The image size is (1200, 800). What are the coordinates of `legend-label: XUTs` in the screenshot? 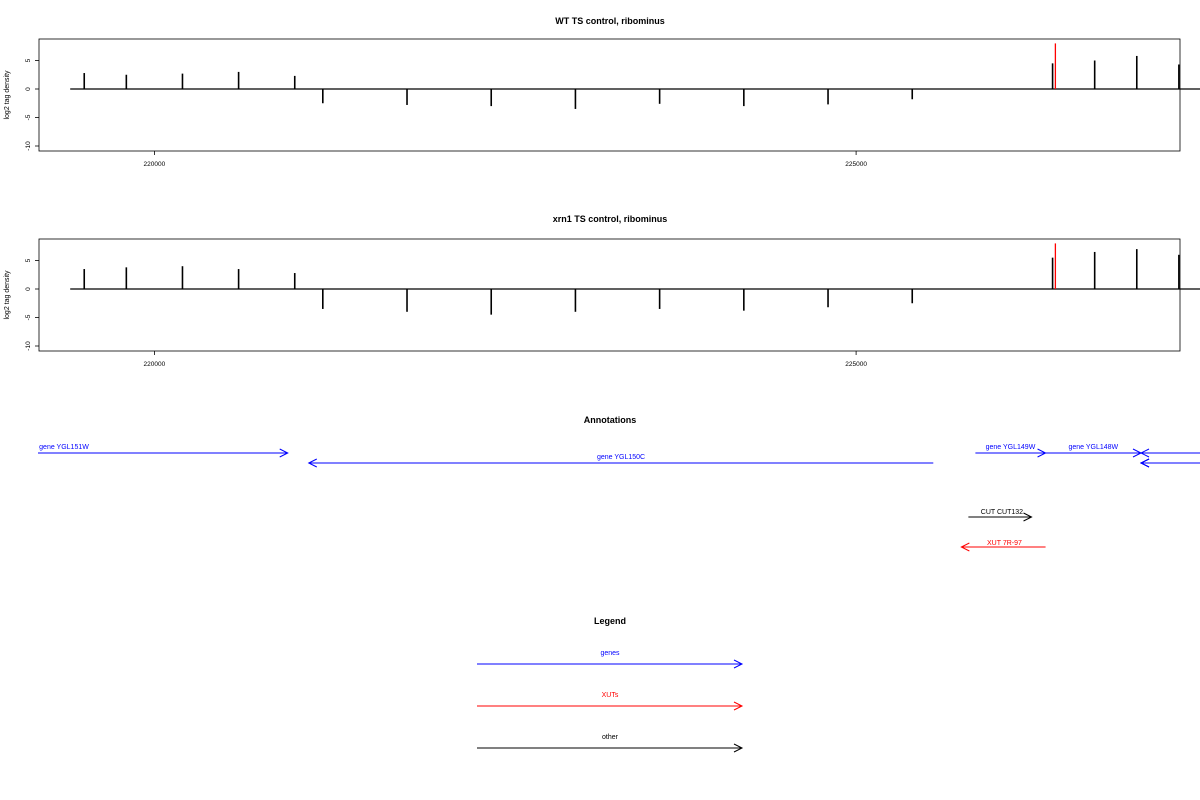 It's located at (610, 695).